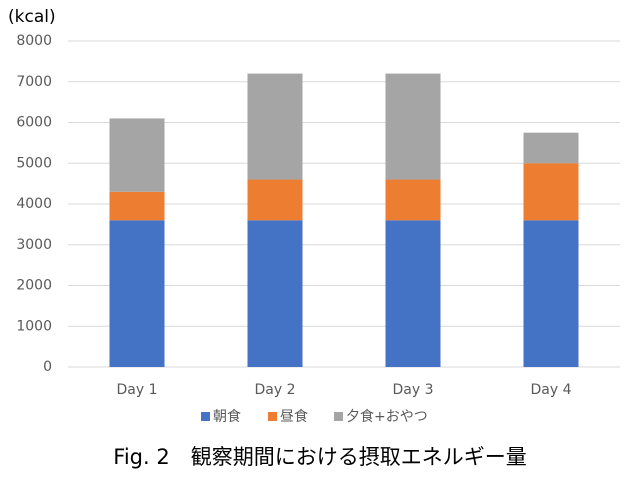  Describe the element at coordinates (34, 163) in the screenshot. I see `y-tick-label: 5000` at that location.